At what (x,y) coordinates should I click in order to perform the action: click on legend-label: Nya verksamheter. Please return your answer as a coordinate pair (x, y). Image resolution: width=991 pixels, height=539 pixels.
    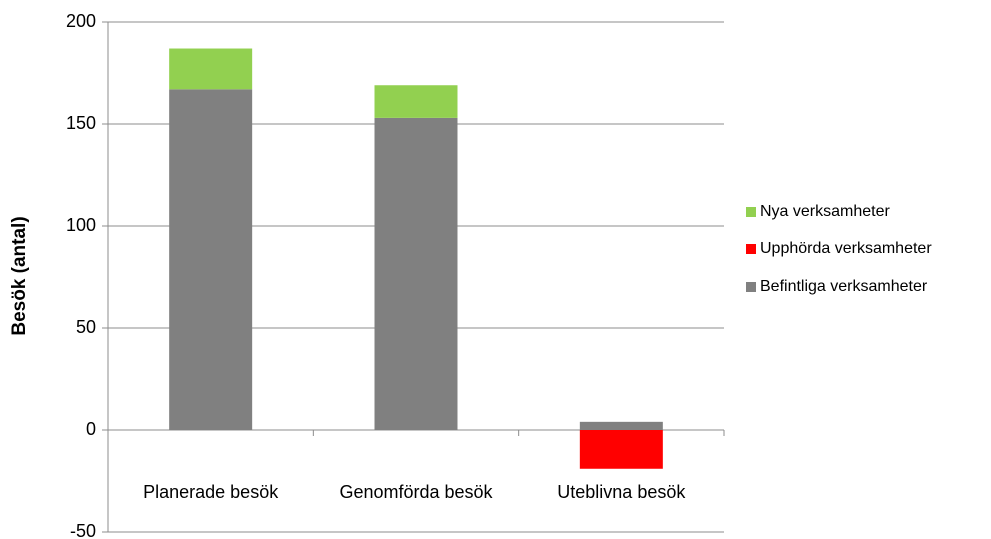
    Looking at the image, I should click on (825, 211).